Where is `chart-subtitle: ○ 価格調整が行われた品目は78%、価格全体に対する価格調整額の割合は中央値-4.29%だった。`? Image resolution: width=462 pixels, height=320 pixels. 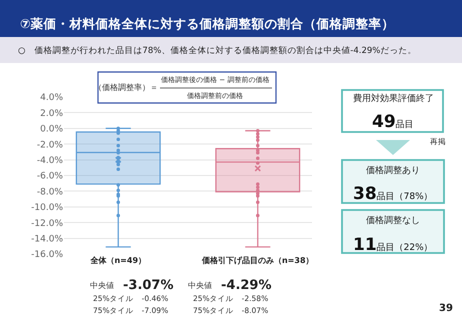
chart-subtitle: ○ 価格調整が行われた品目は78%、価格全体に対する価格調整額の割合は中央値-4.29%だった。 is located at coordinates (217, 50).